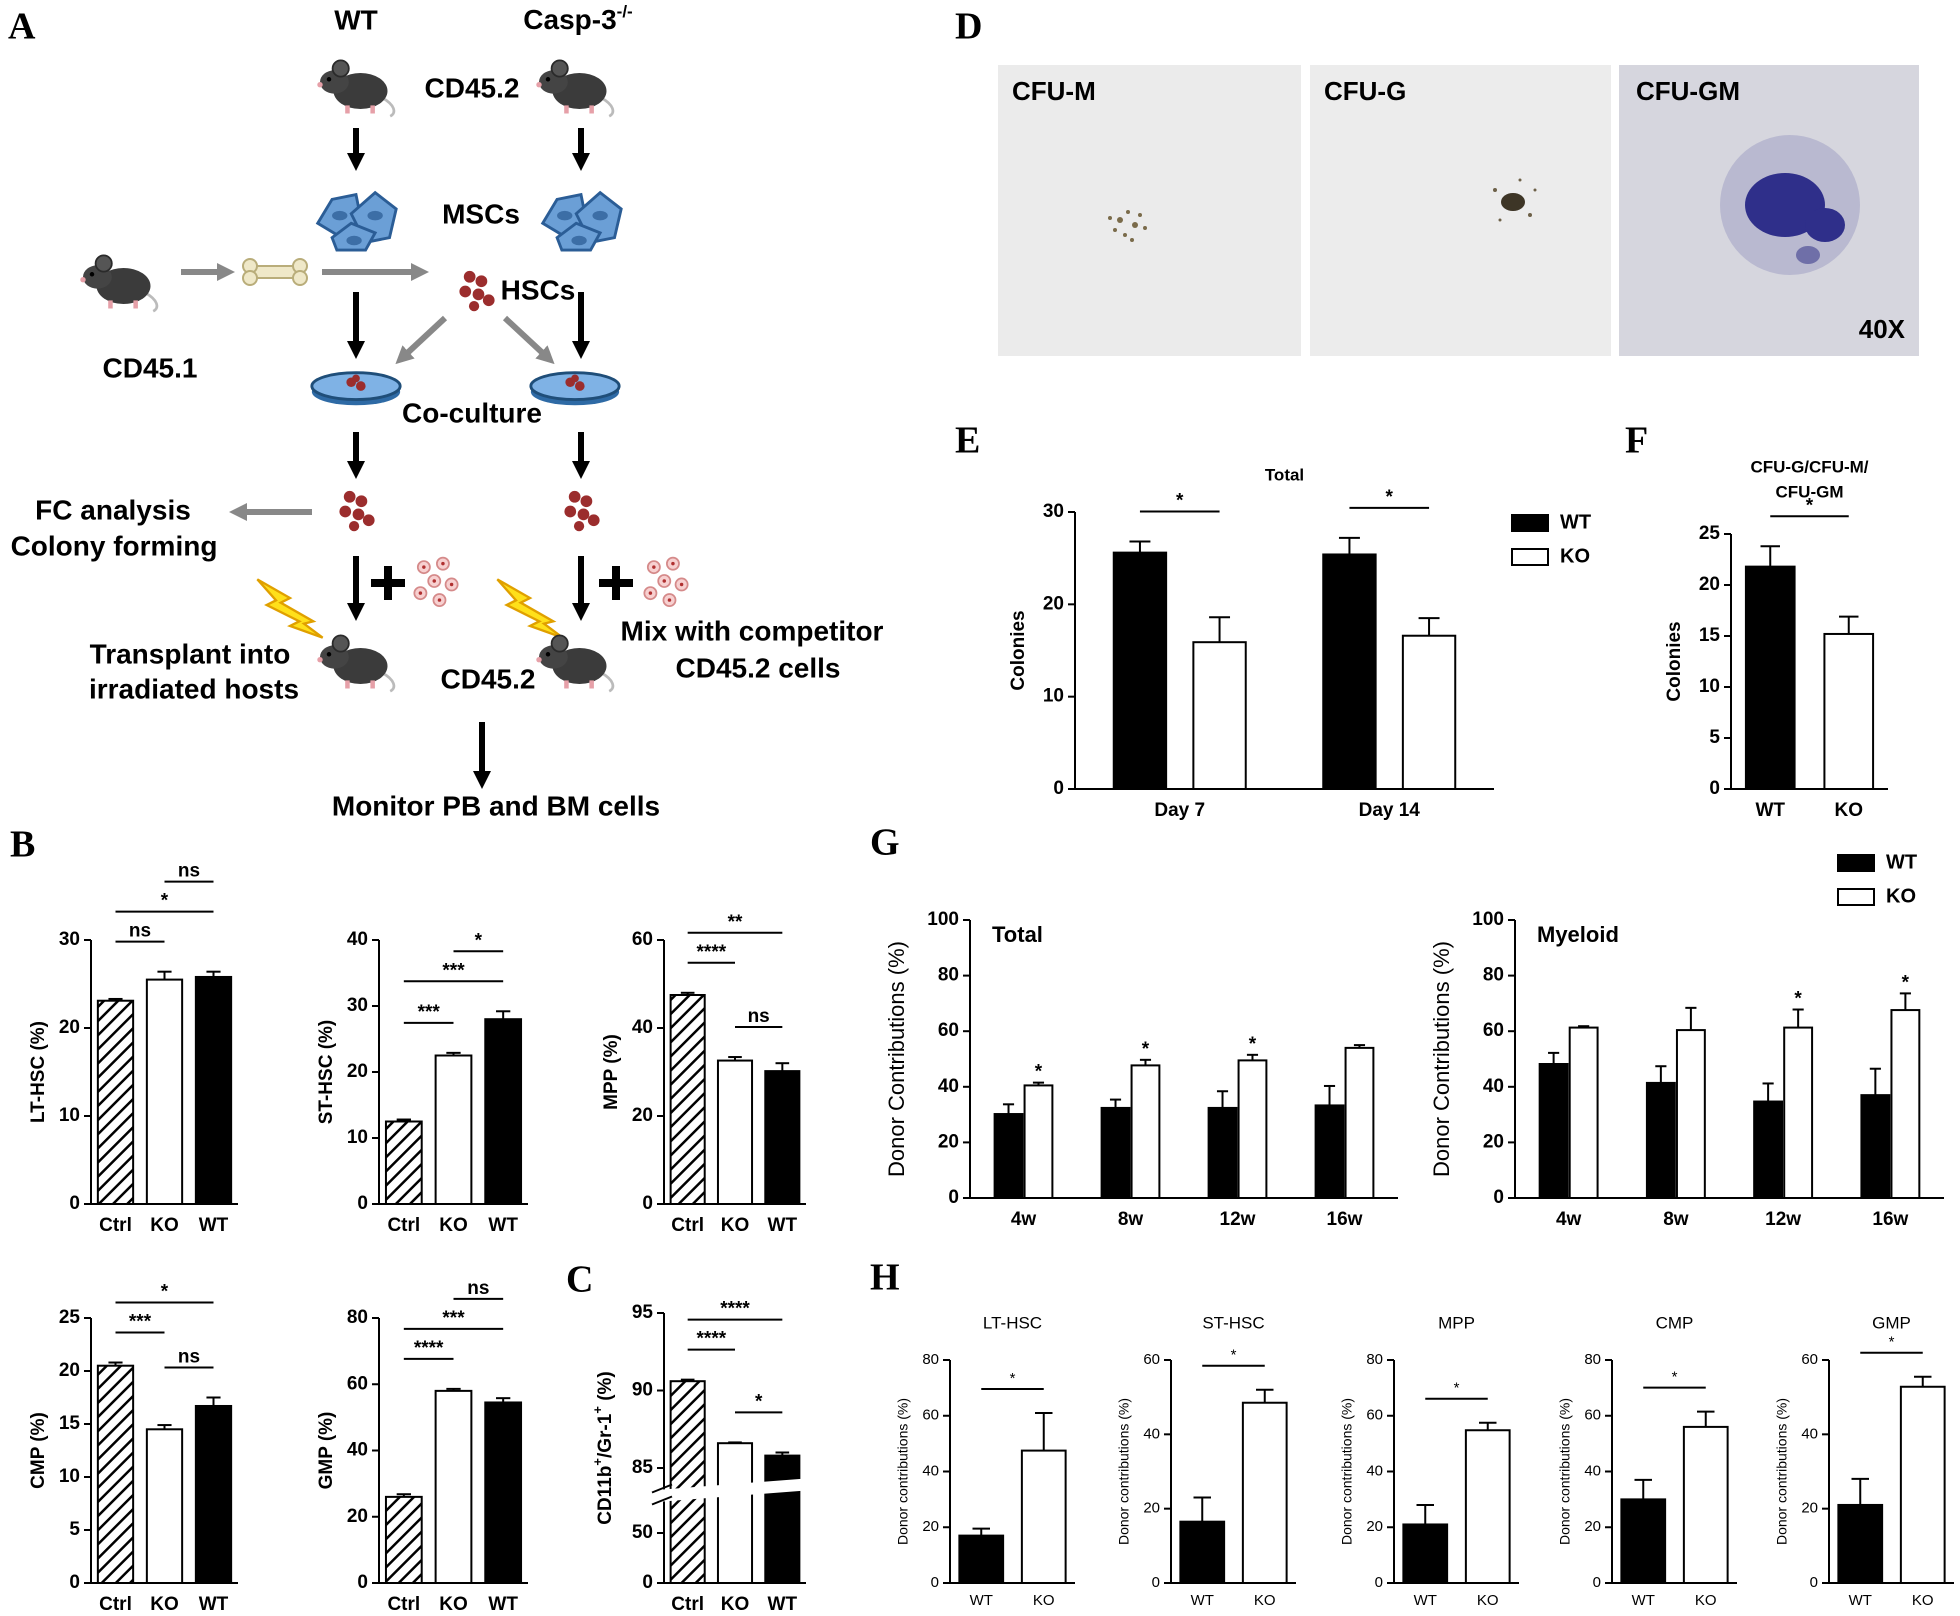 The image size is (1960, 1616). I want to click on chart: 0 20 40 60 80 Donor contributions (%) MPP WT KO *, so click(1429, 1461).